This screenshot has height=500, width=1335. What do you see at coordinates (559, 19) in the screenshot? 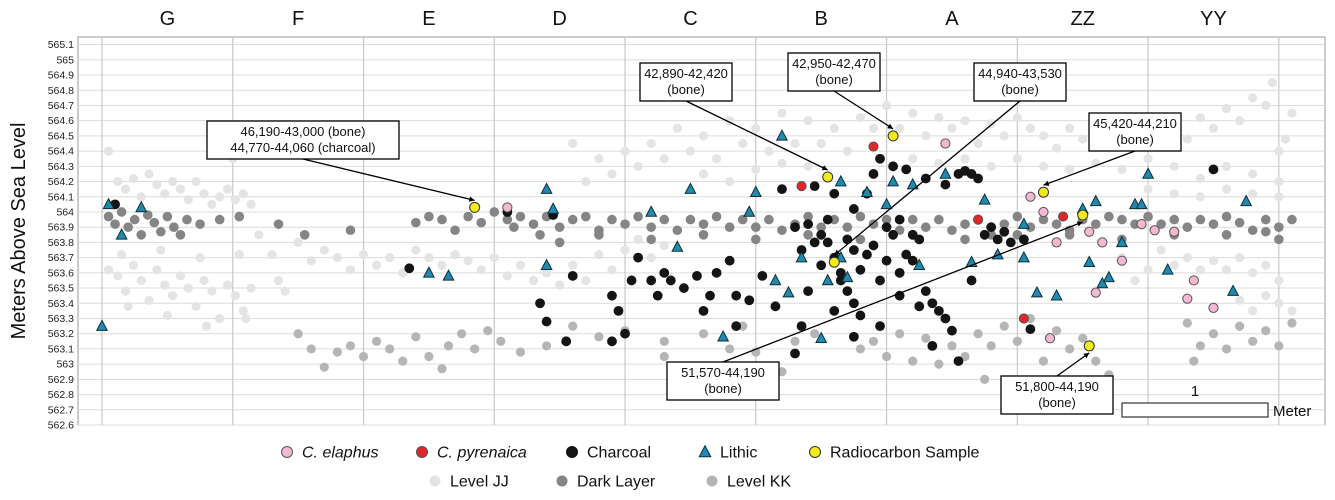
I see `x-unit-label: D` at bounding box center [559, 19].